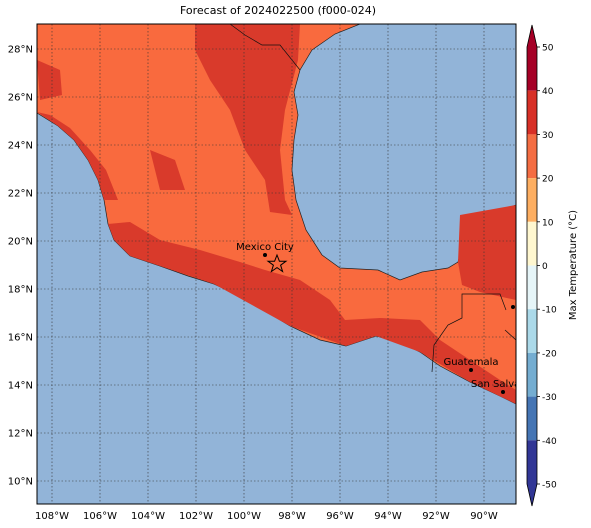  Describe the element at coordinates (292, 516) in the screenshot. I see `lon-tick-label: 98°W` at that location.